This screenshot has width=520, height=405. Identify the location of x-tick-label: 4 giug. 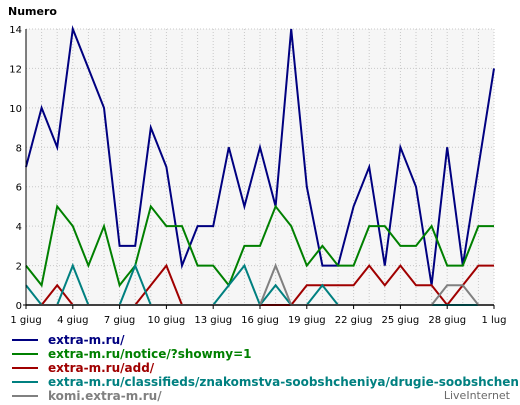
(72, 320).